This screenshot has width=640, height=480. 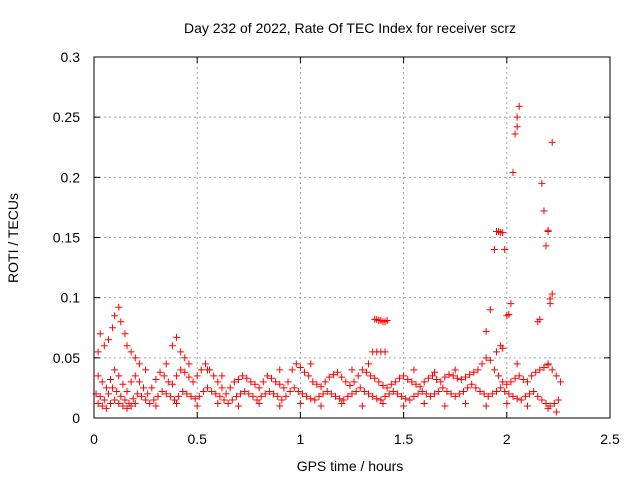 I want to click on y-axis-label: ROTI / TECUs, so click(x=13, y=238).